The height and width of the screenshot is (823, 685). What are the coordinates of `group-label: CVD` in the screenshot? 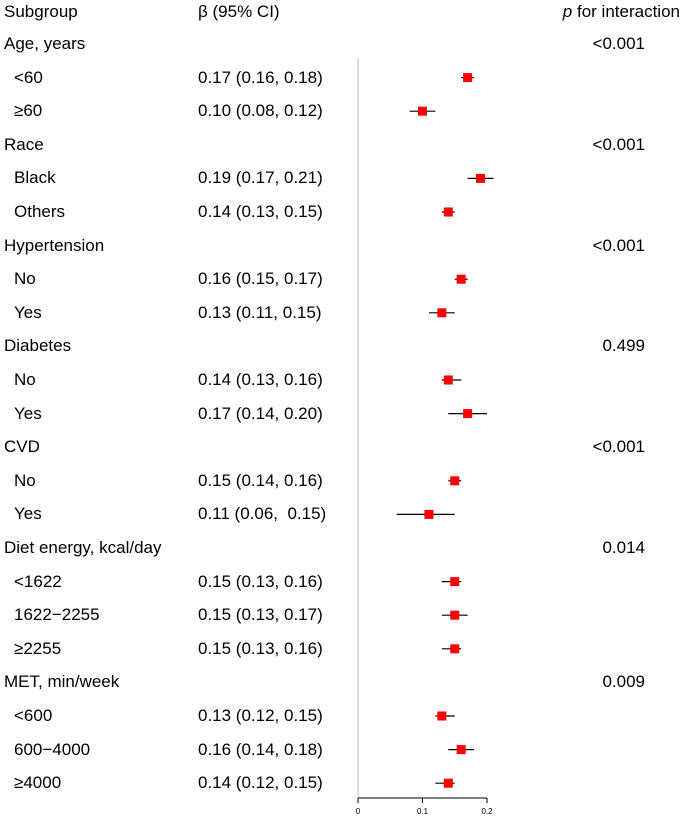 It's located at (22, 447).